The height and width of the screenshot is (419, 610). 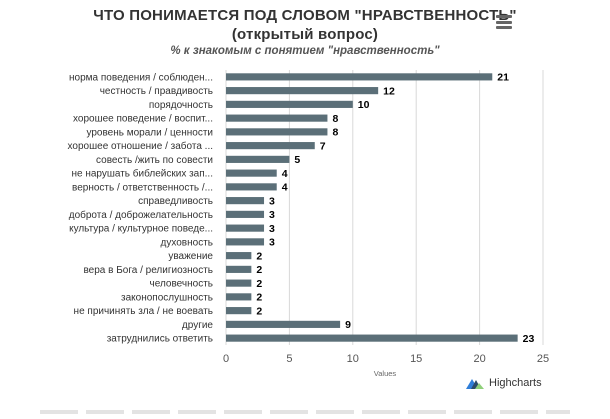 What do you see at coordinates (305, 34) in the screenshot?
I see `chart-title-line2: (открытый вопрос)` at bounding box center [305, 34].